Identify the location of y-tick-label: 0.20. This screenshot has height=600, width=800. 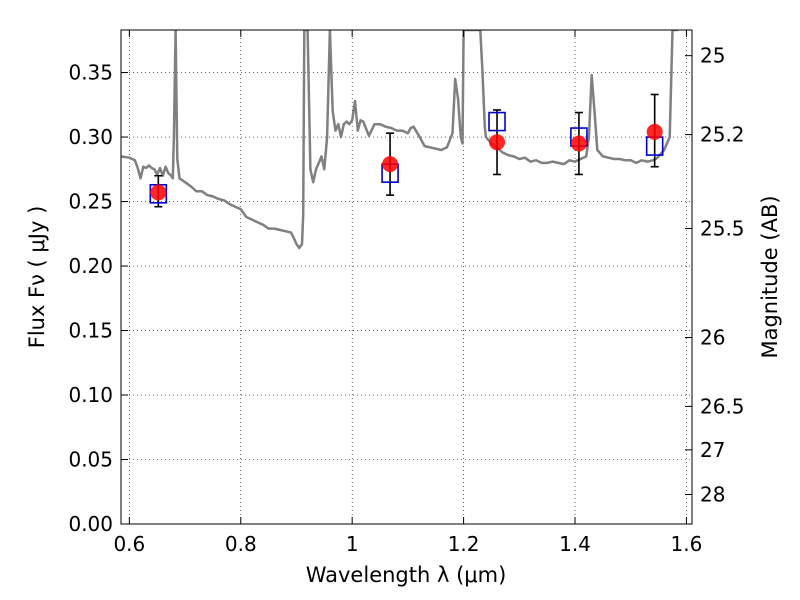
(90, 266).